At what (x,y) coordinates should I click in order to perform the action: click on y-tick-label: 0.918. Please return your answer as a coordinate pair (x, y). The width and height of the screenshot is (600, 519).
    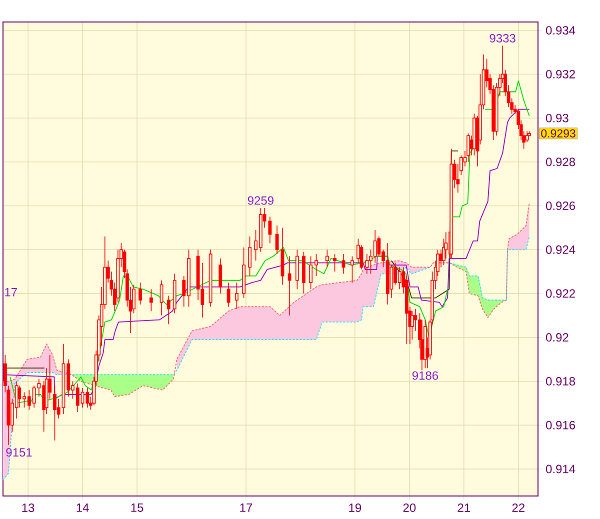
    Looking at the image, I should click on (561, 381).